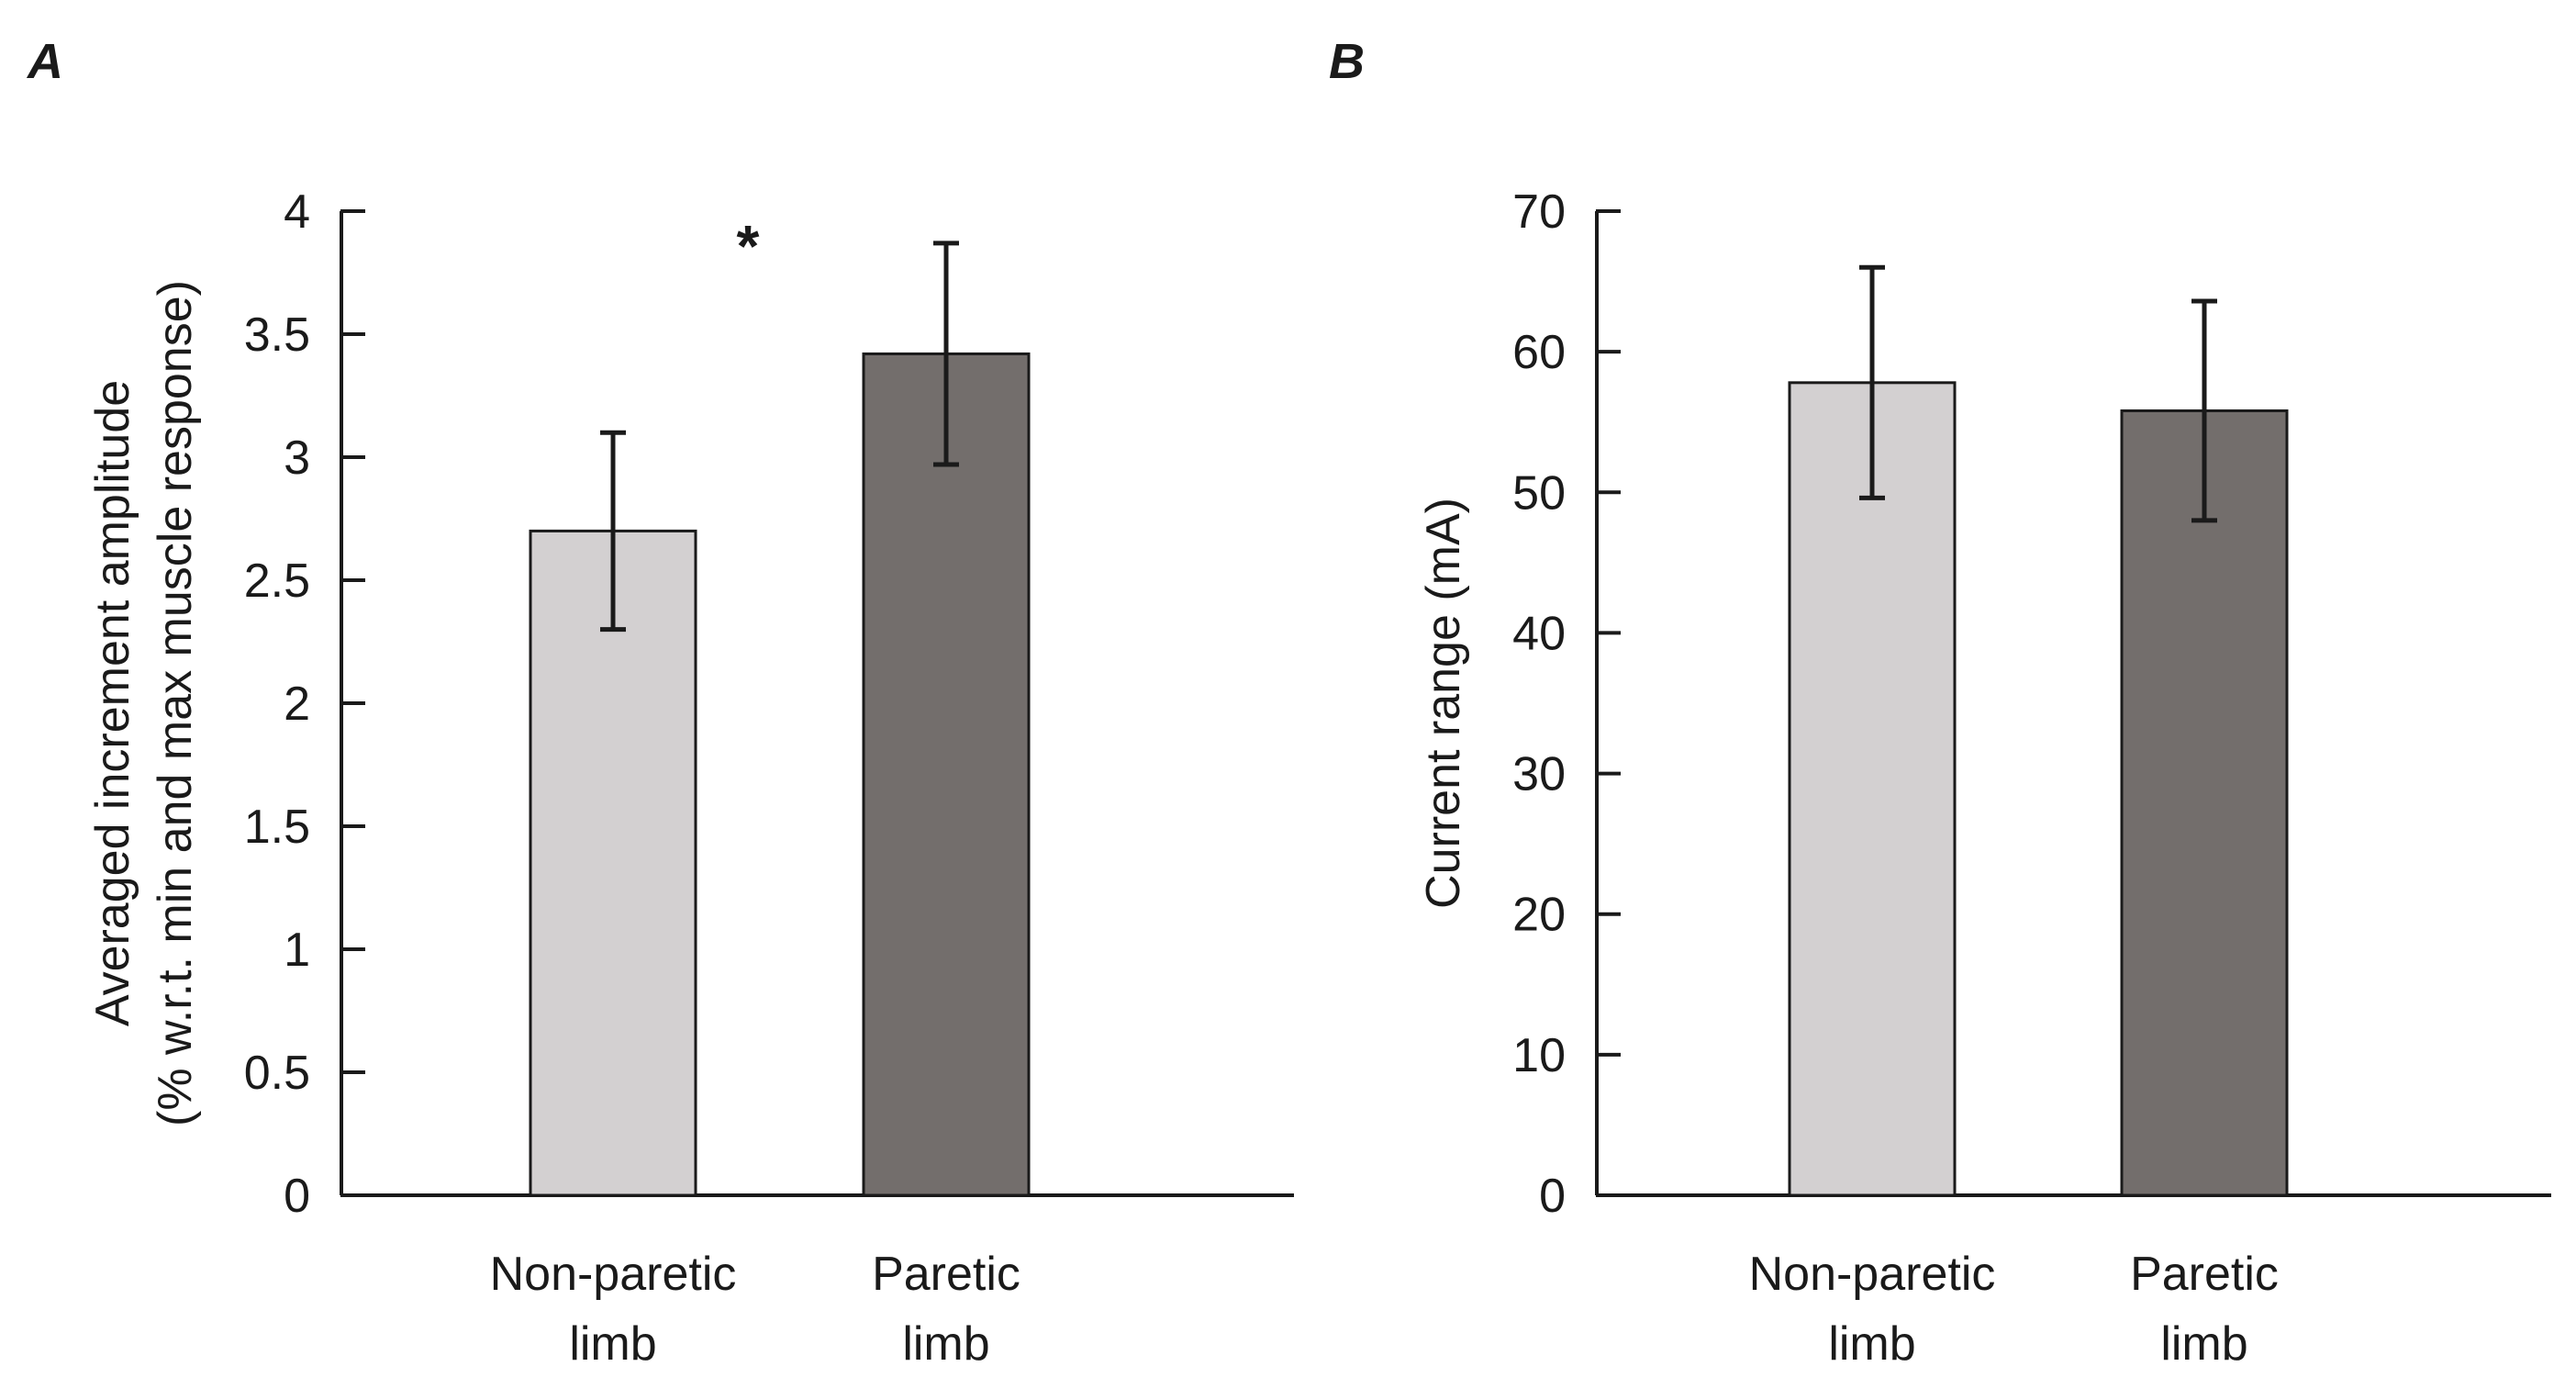 Image resolution: width=2576 pixels, height=1400 pixels. What do you see at coordinates (44, 61) in the screenshot?
I see `panel-letter: A` at bounding box center [44, 61].